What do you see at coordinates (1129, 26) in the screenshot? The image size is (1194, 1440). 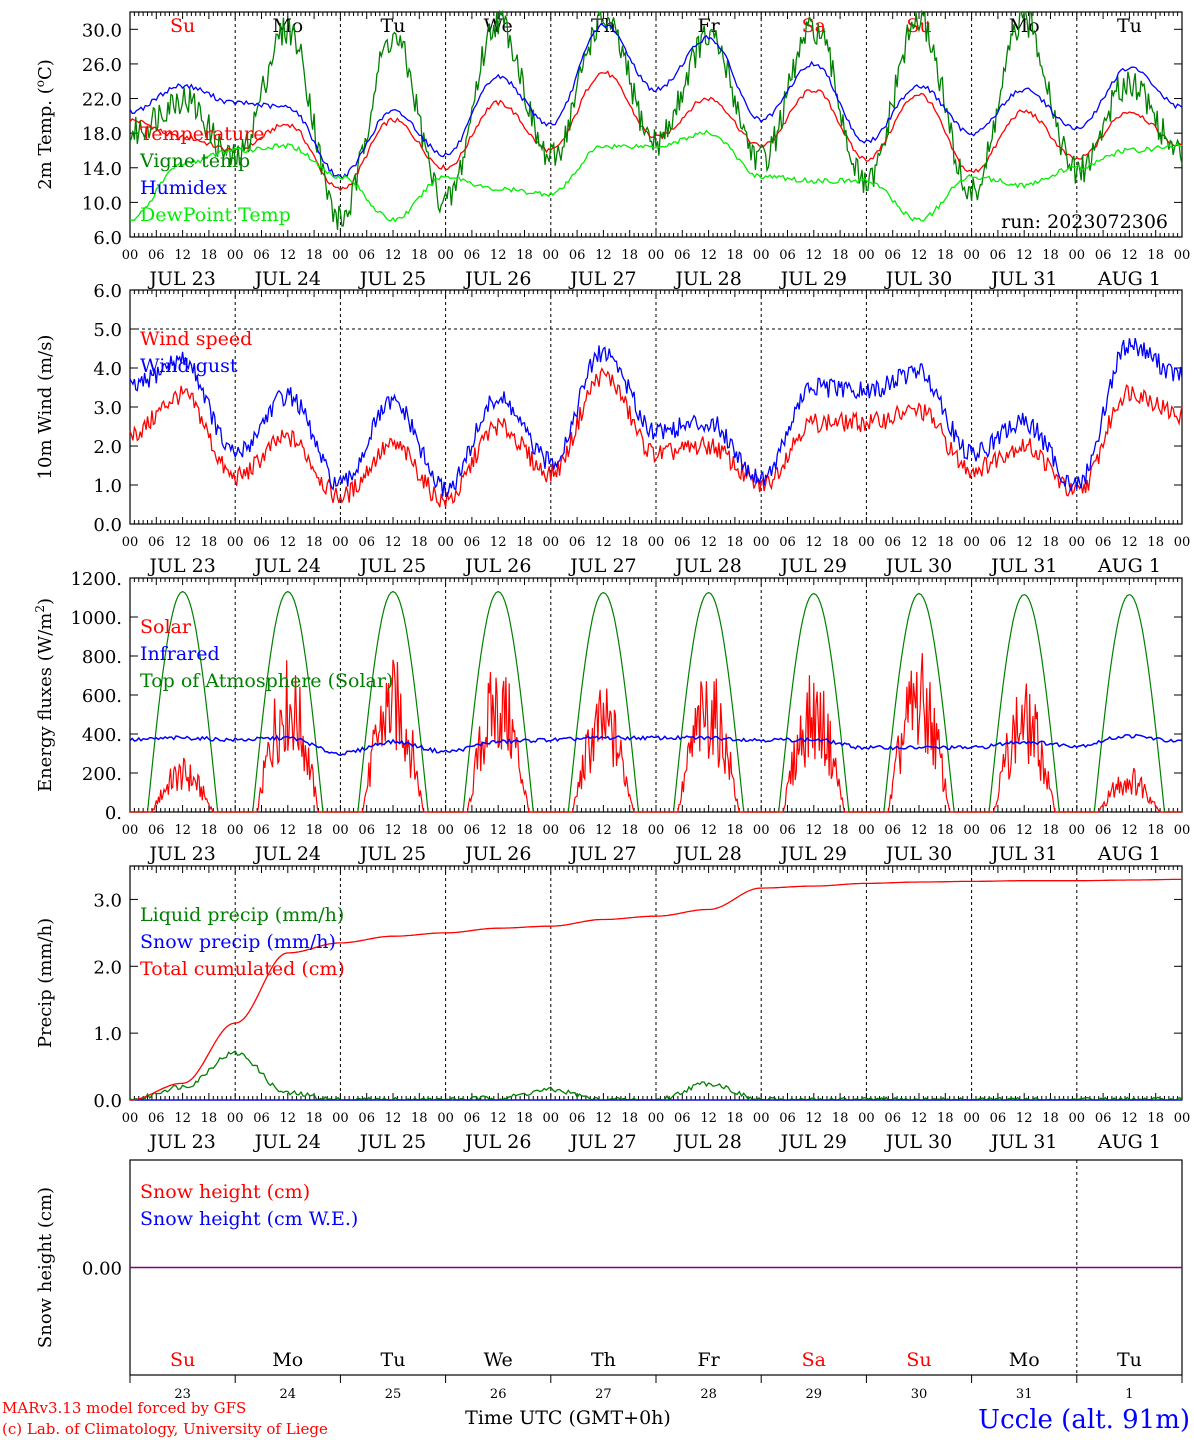 I see `weekday-label: Tu` at bounding box center [1129, 26].